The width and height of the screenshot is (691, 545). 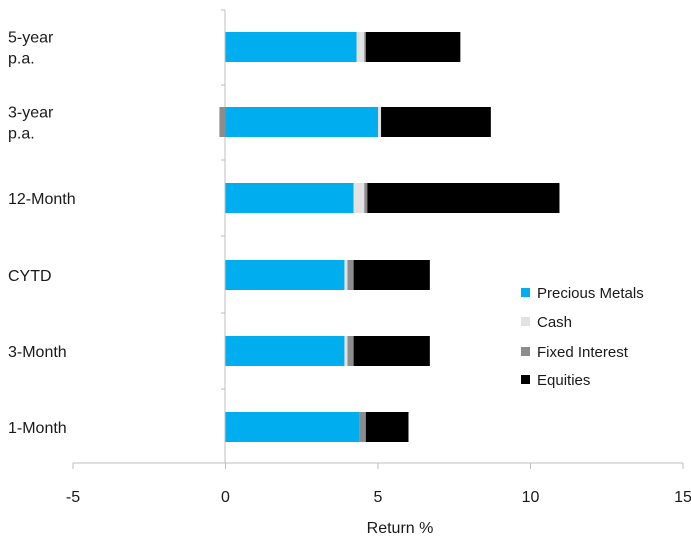 What do you see at coordinates (387, 427) in the screenshot?
I see `bar-equities-1-month` at bounding box center [387, 427].